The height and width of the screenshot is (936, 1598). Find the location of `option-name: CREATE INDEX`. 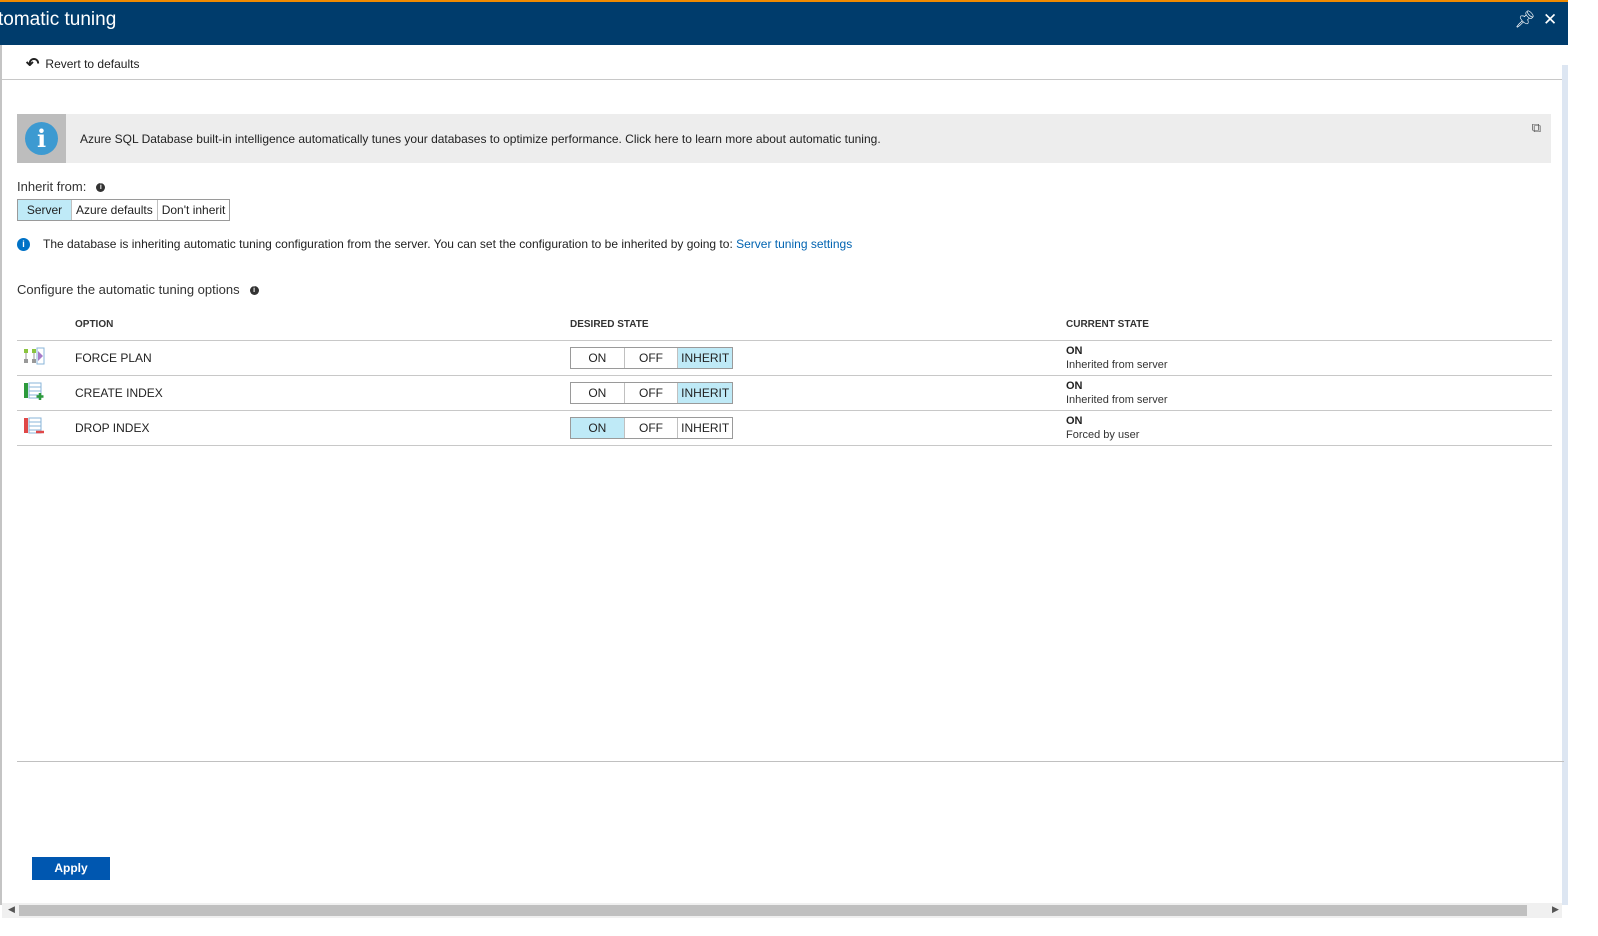

option-name: CREATE INDEX is located at coordinates (322, 393).